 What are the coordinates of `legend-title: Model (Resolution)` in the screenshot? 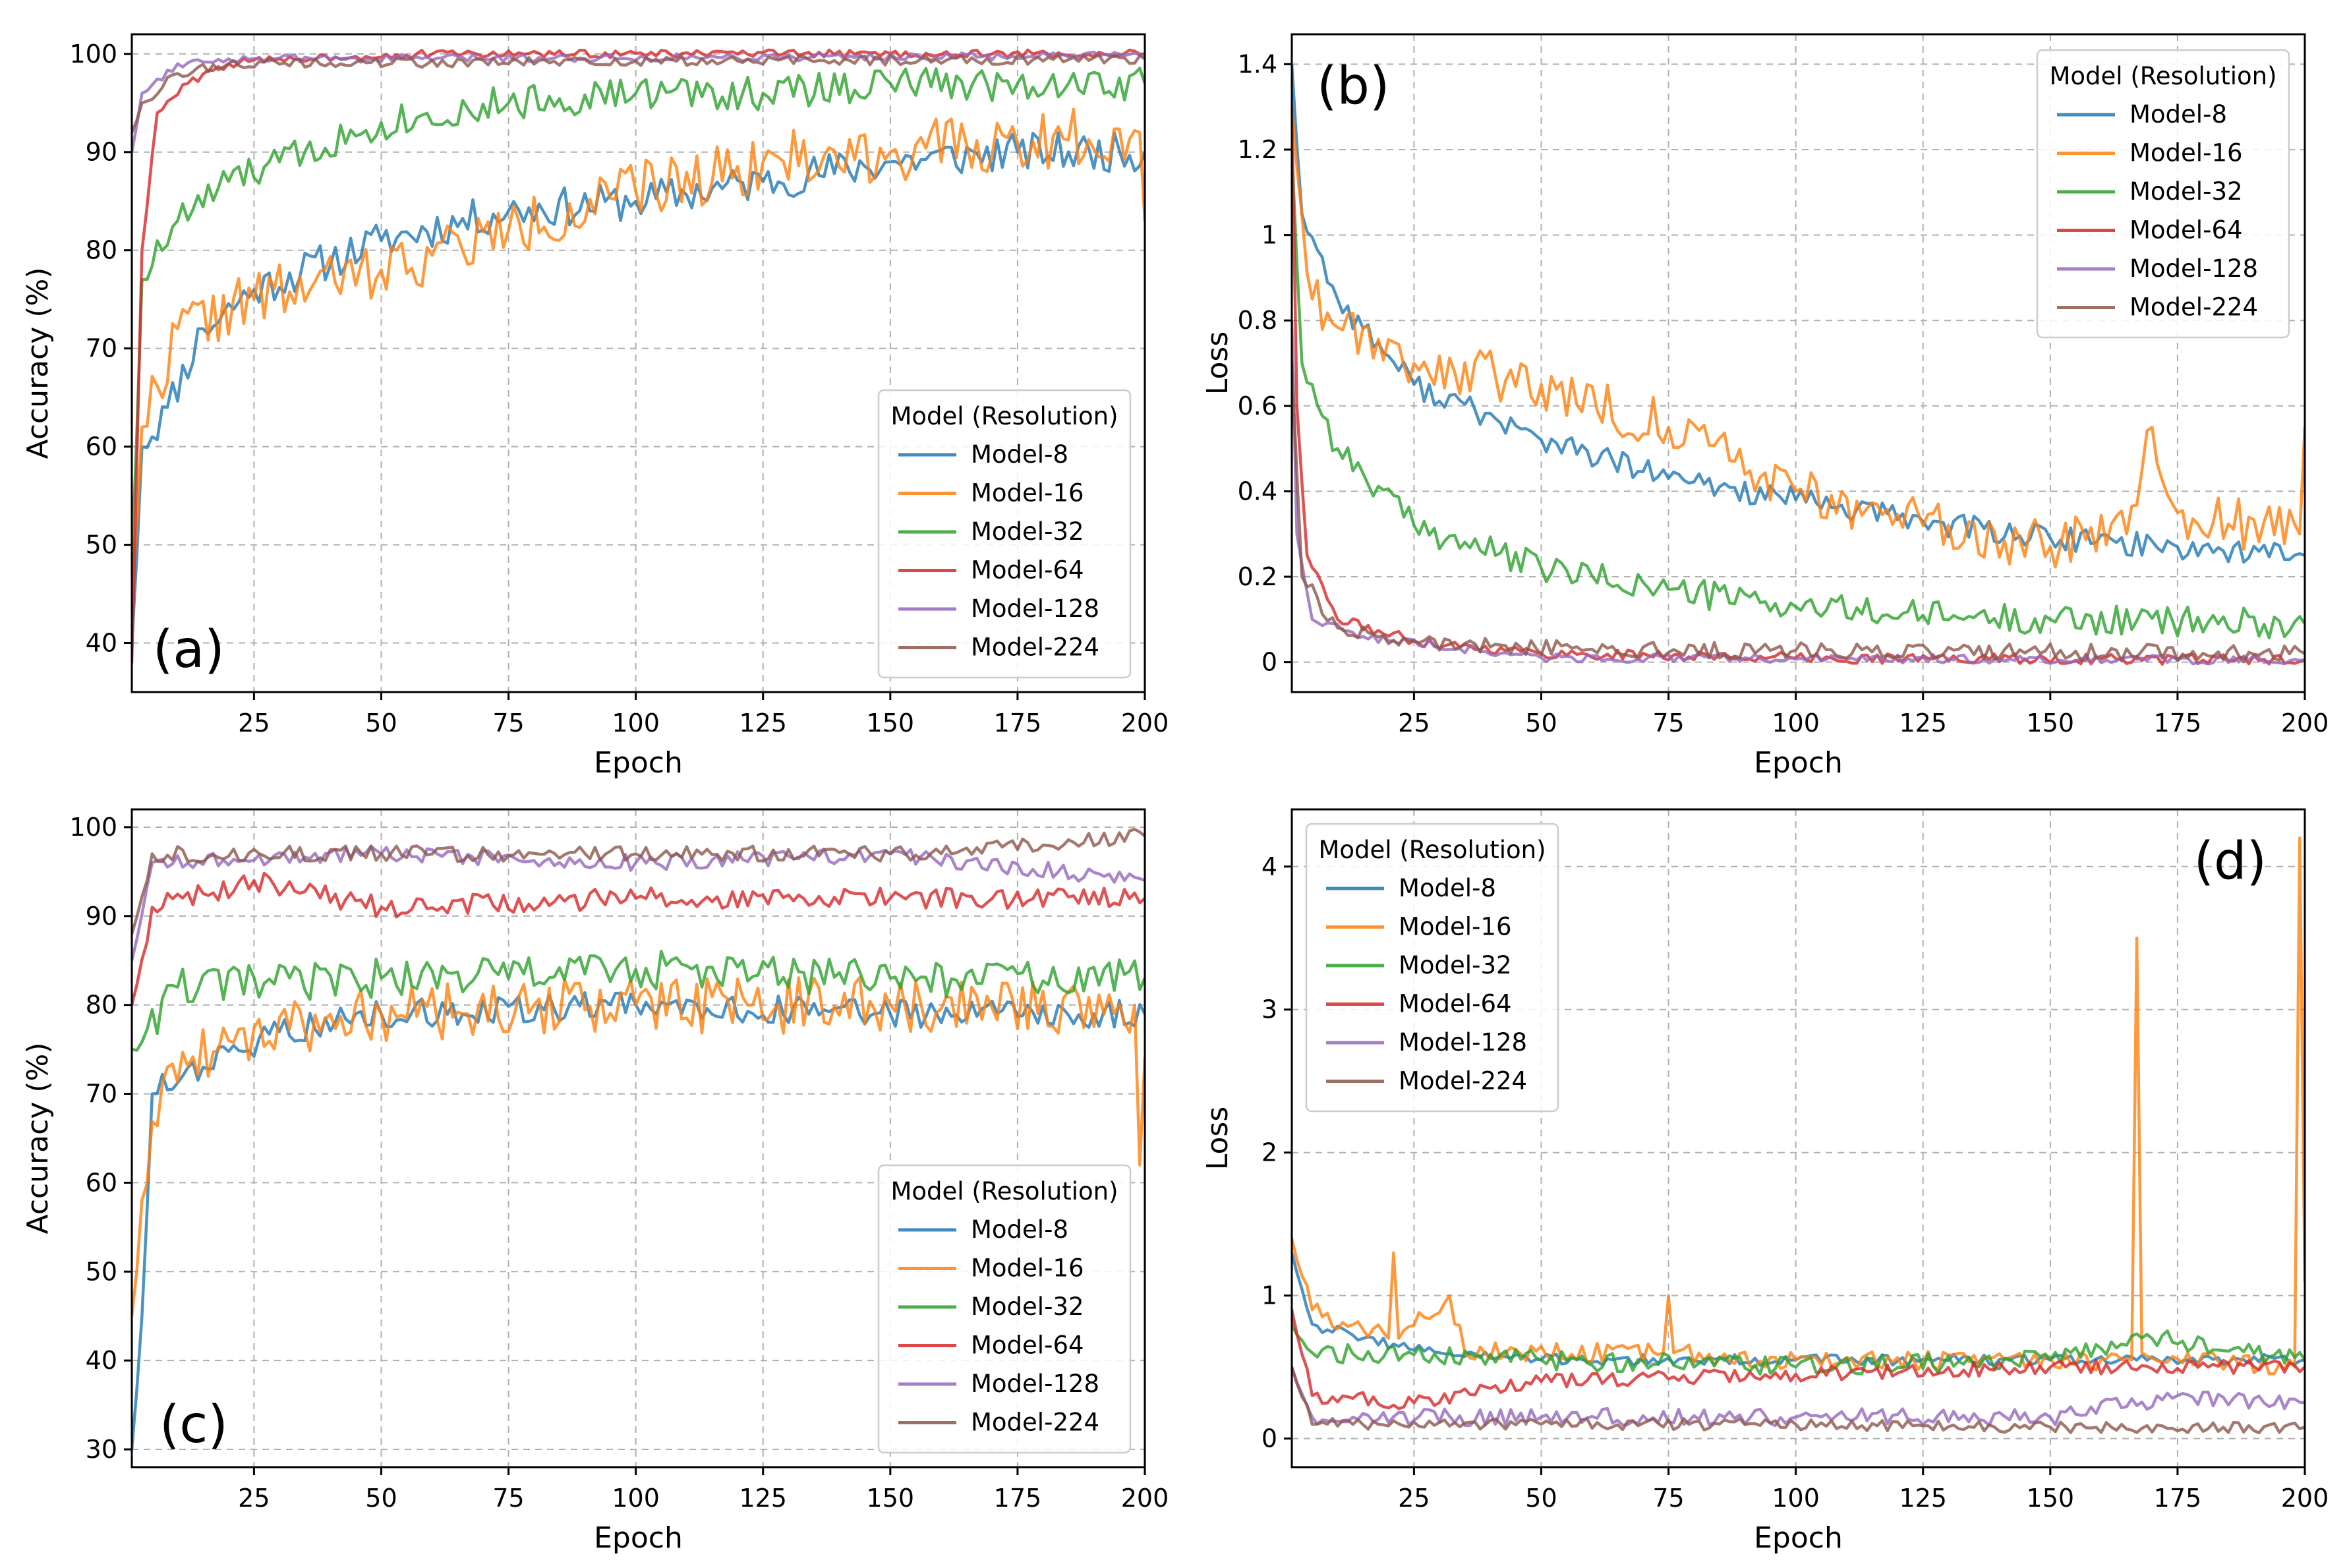 It's located at (1004, 416).